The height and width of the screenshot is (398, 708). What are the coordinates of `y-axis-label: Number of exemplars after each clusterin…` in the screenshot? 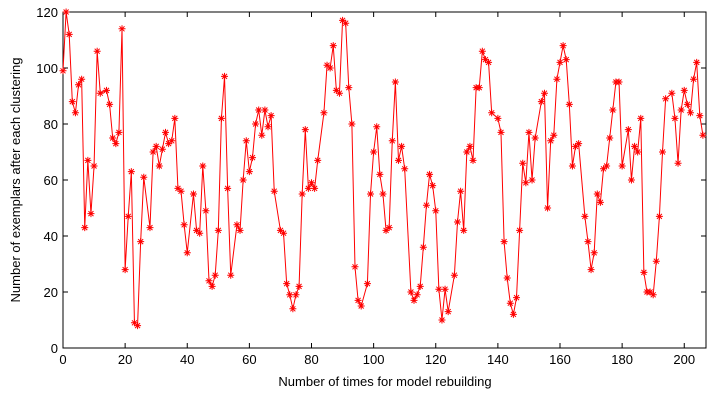 It's located at (15, 180).